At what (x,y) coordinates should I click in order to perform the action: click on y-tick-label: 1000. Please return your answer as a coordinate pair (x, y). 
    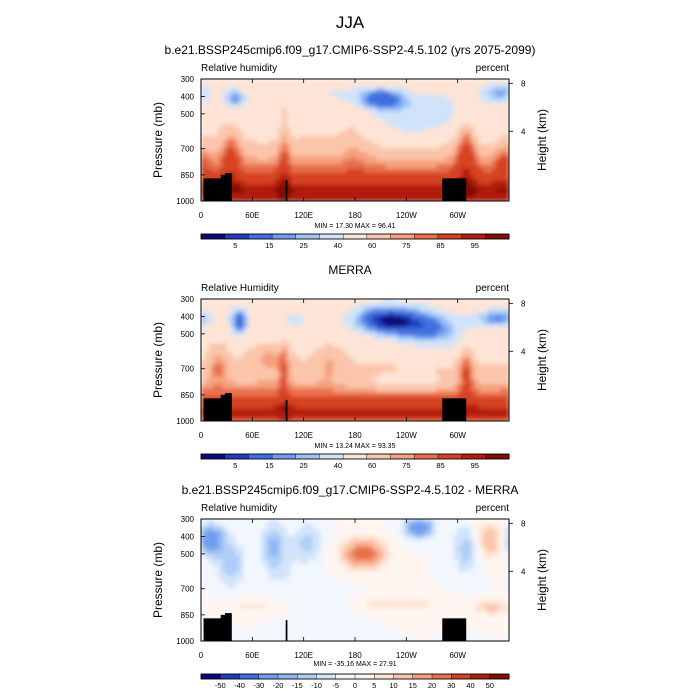
    Looking at the image, I should click on (185, 201).